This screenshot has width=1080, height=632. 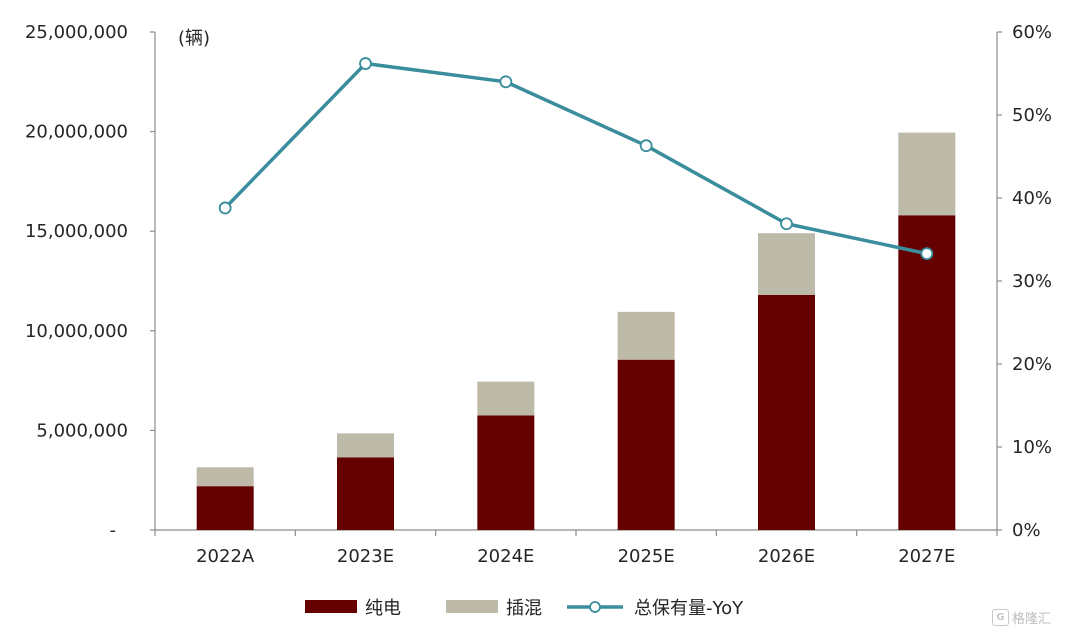 I want to click on watermark-text: 格隆汇, so click(x=1032, y=619).